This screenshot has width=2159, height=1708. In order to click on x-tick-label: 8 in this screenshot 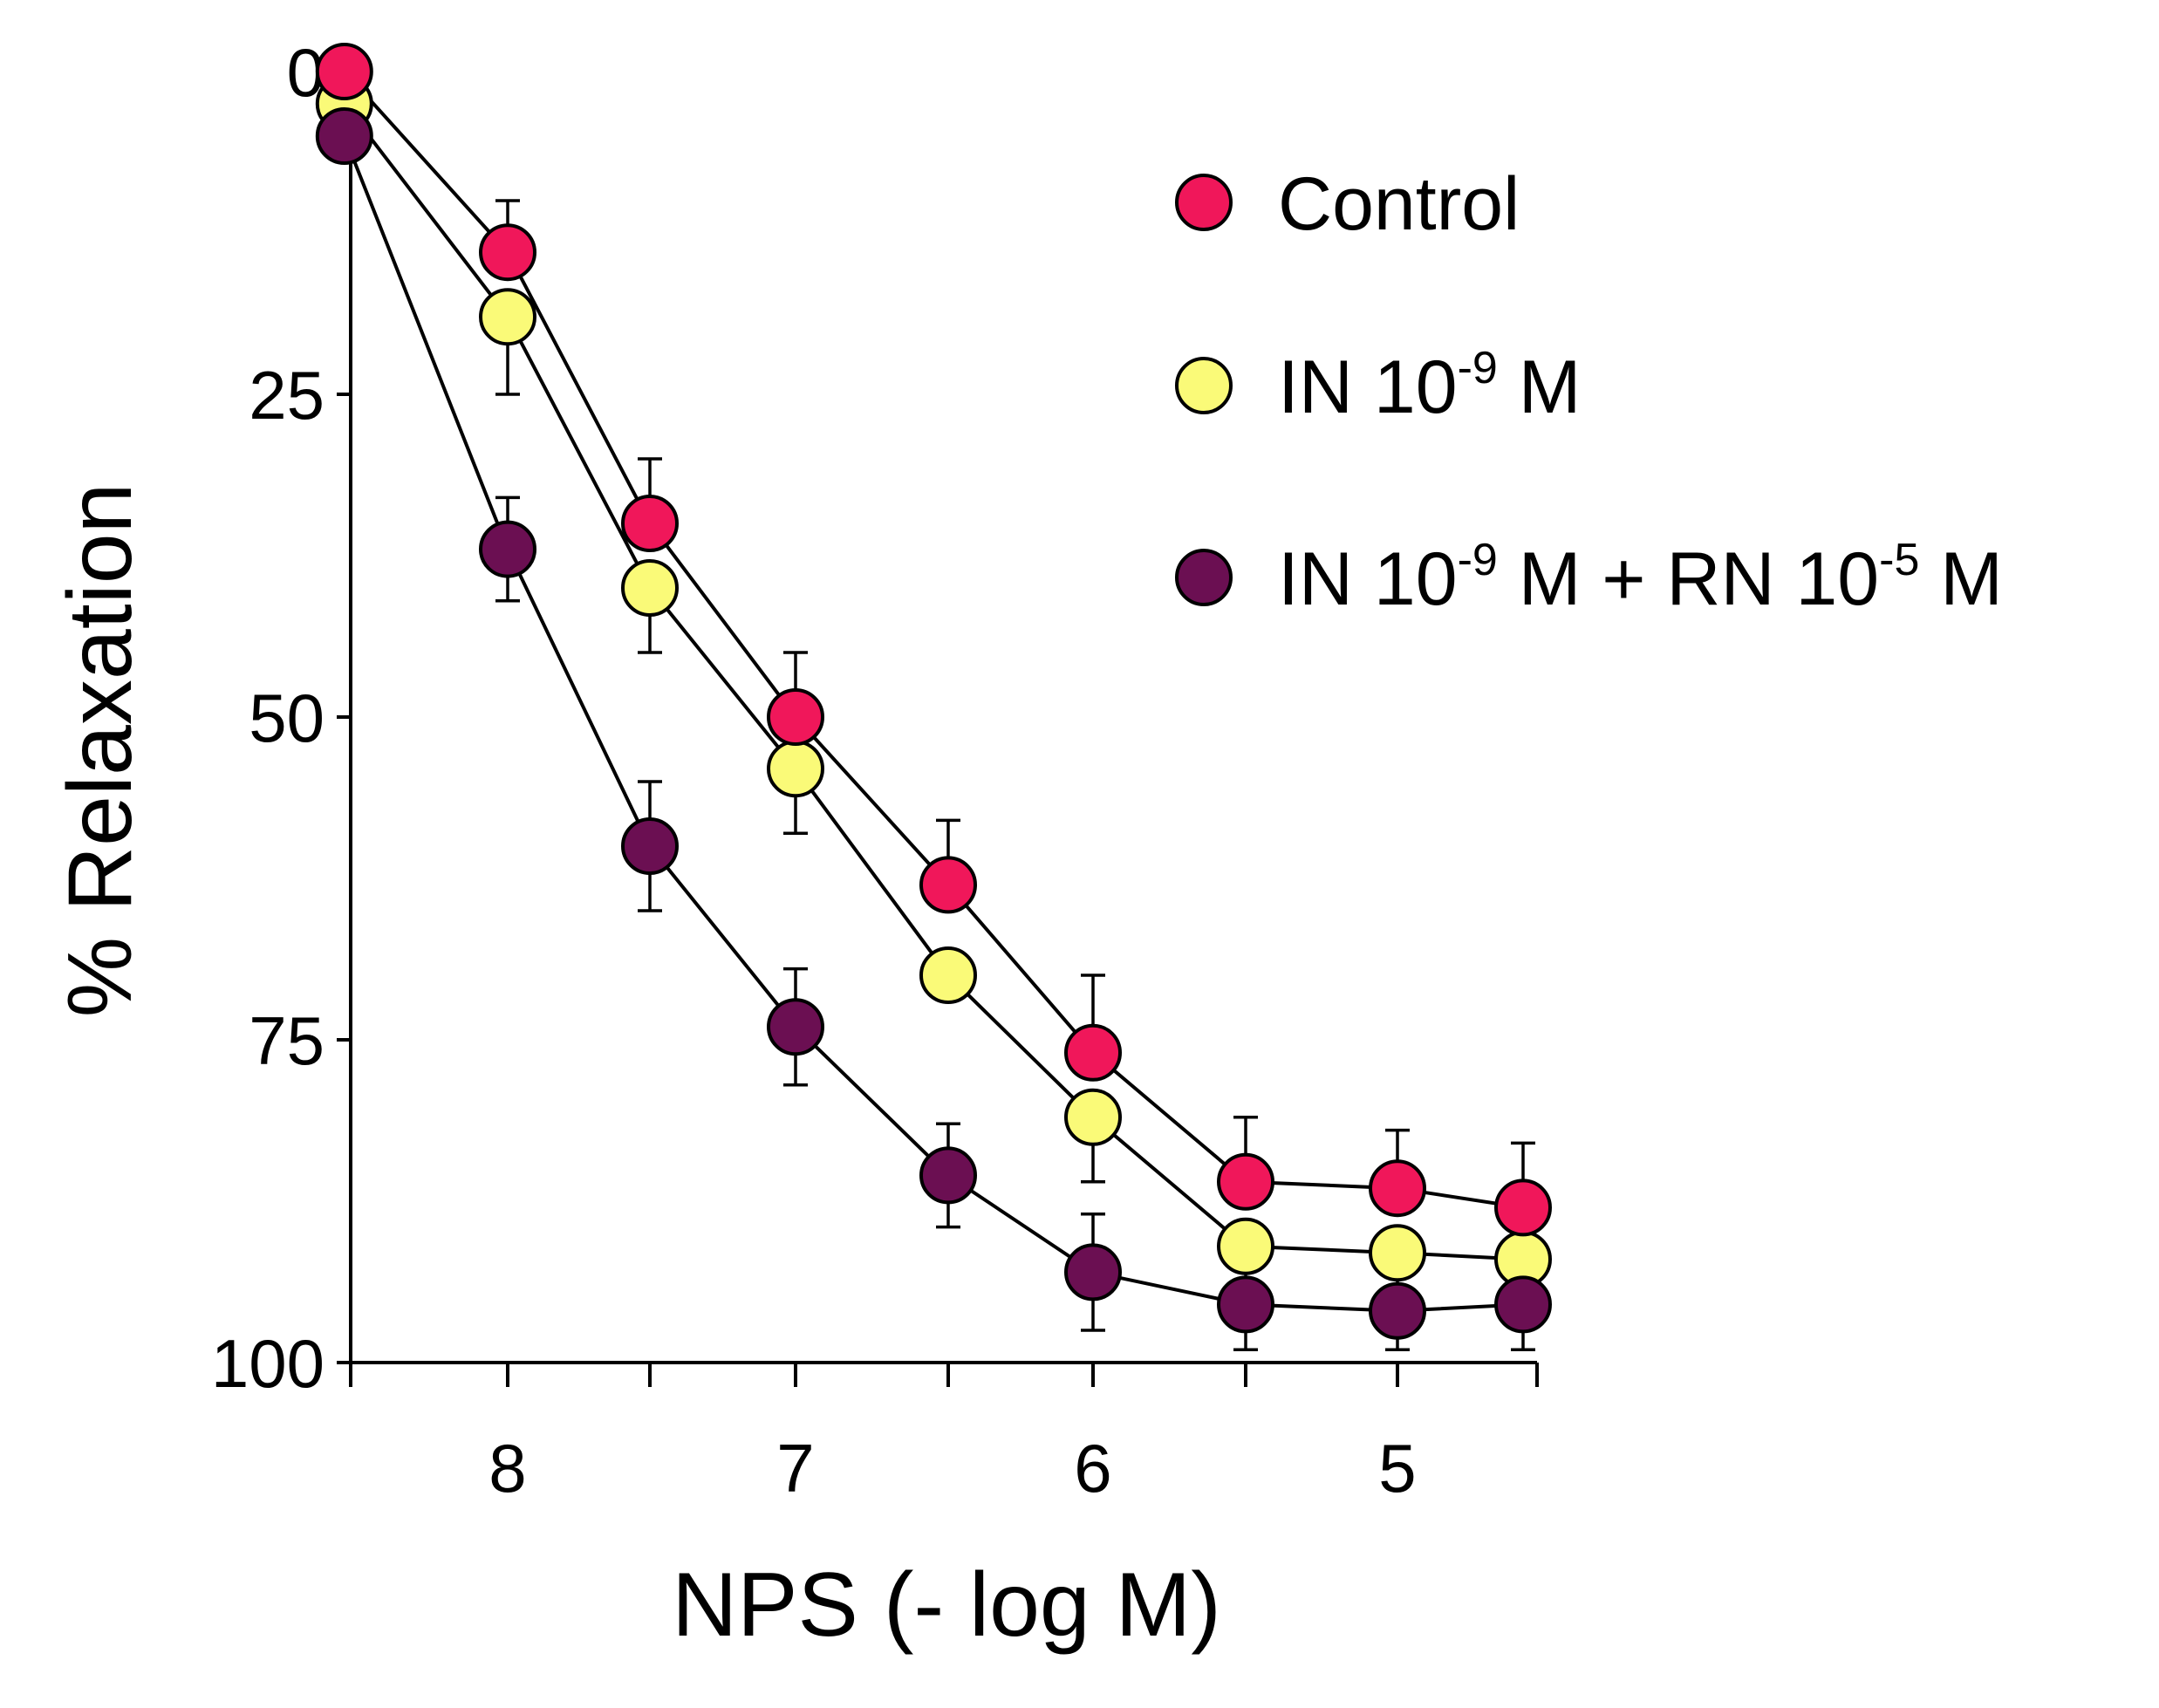, I will do `click(507, 1468)`.